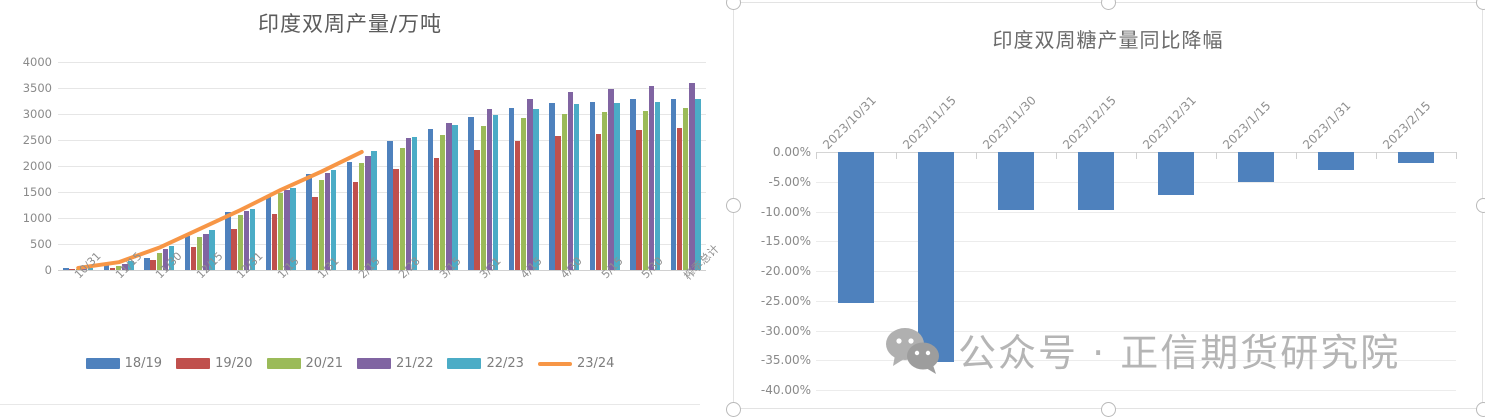  What do you see at coordinates (350, 363) in the screenshot?
I see `left-chart-legend: 18/19 19/20 20/21 21/22 22/23 23/24` at bounding box center [350, 363].